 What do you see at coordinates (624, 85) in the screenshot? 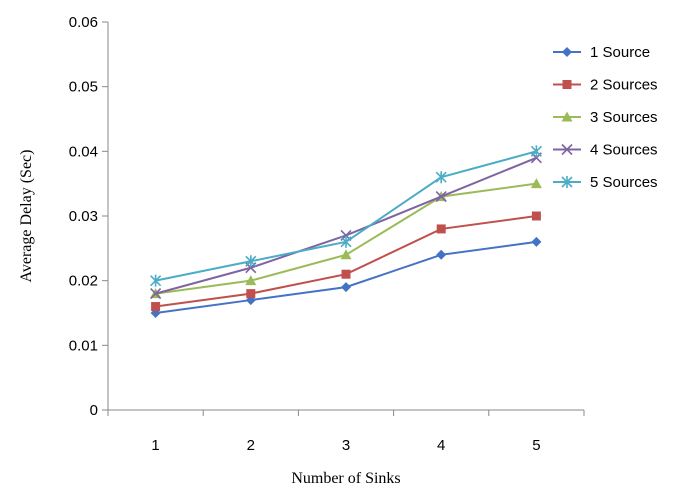
I see `legend-label: 2 Sources` at bounding box center [624, 85].